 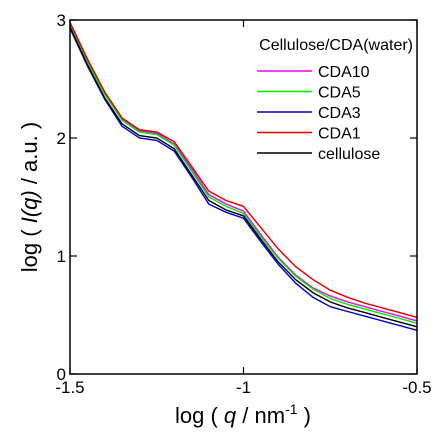 What do you see at coordinates (416, 387) in the screenshot?
I see `x-tick-label: -0.5` at bounding box center [416, 387].